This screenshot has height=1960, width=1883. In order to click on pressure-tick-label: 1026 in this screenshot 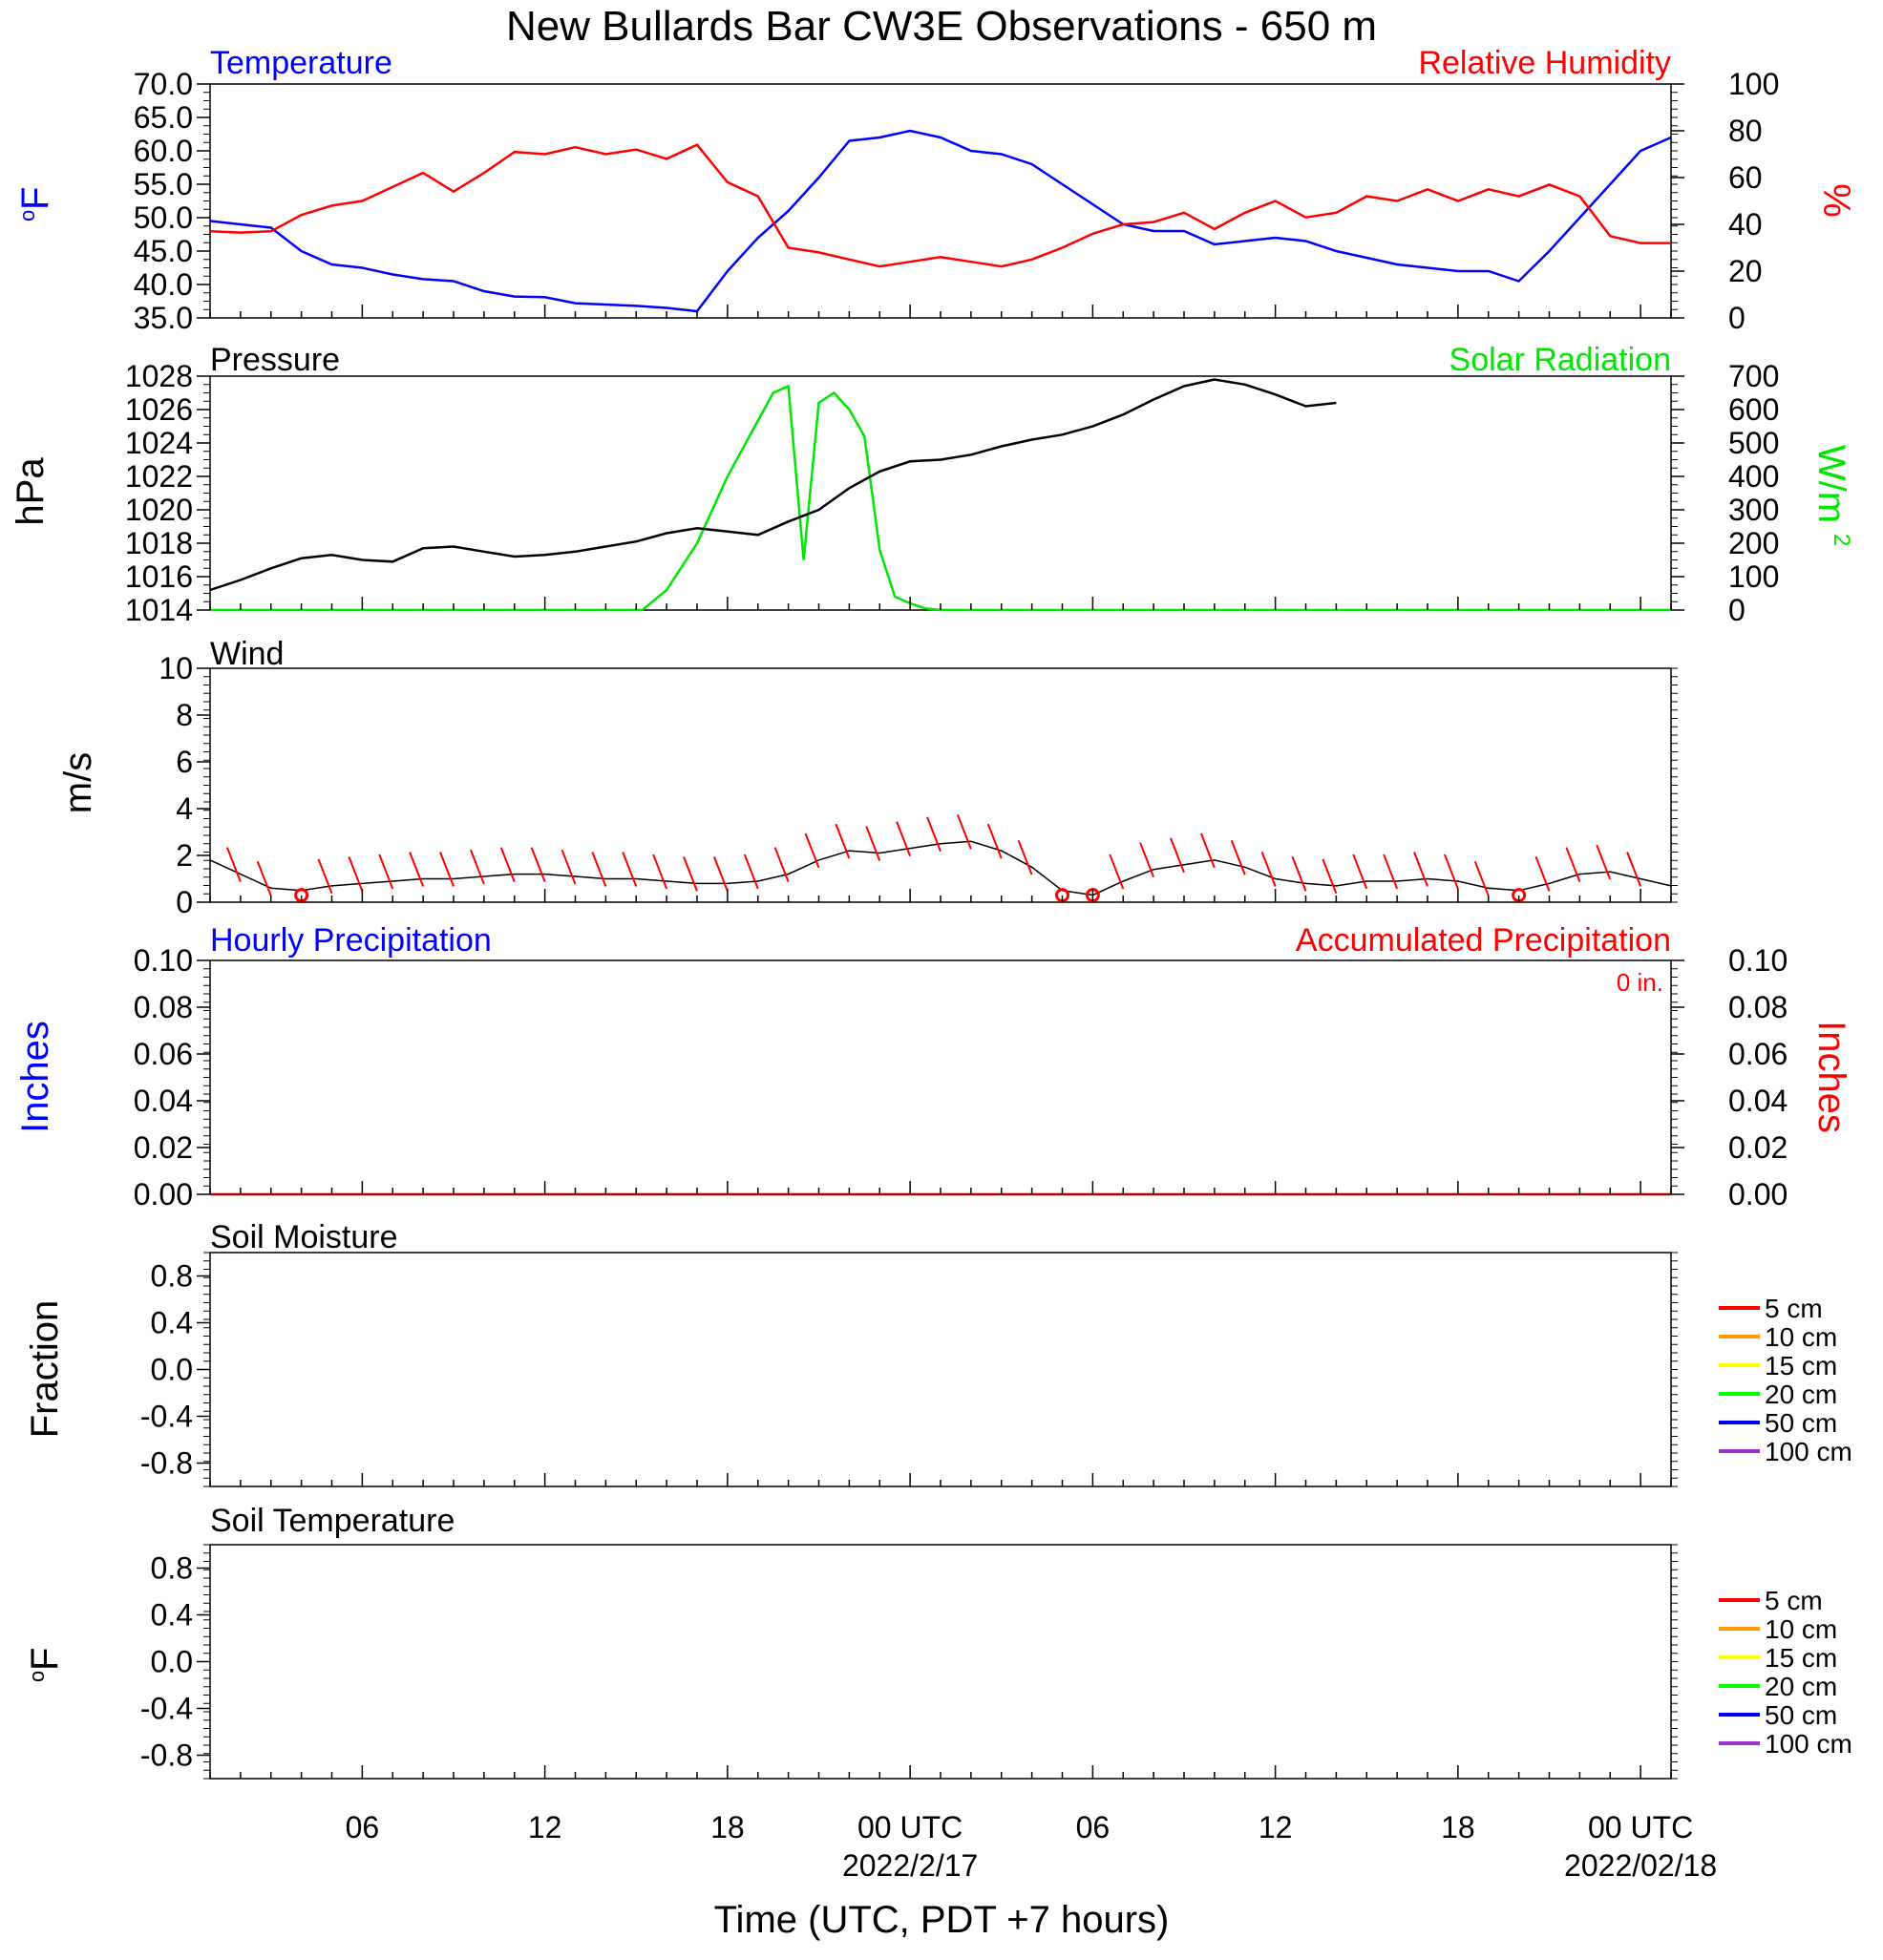, I will do `click(159, 409)`.